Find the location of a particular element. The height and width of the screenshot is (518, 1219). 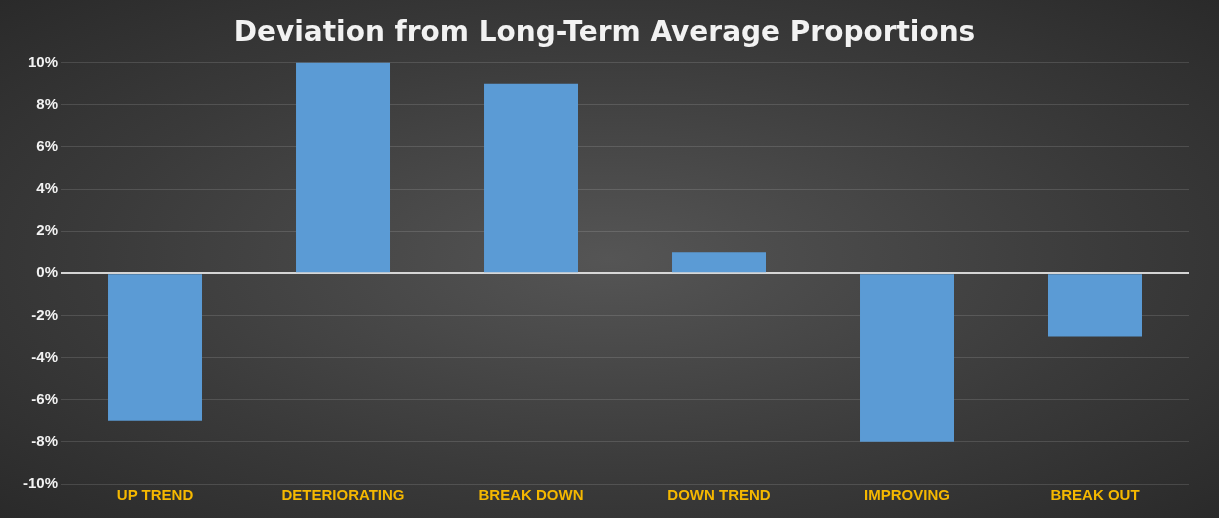

y-tick-label: 0% is located at coordinates (47, 272).